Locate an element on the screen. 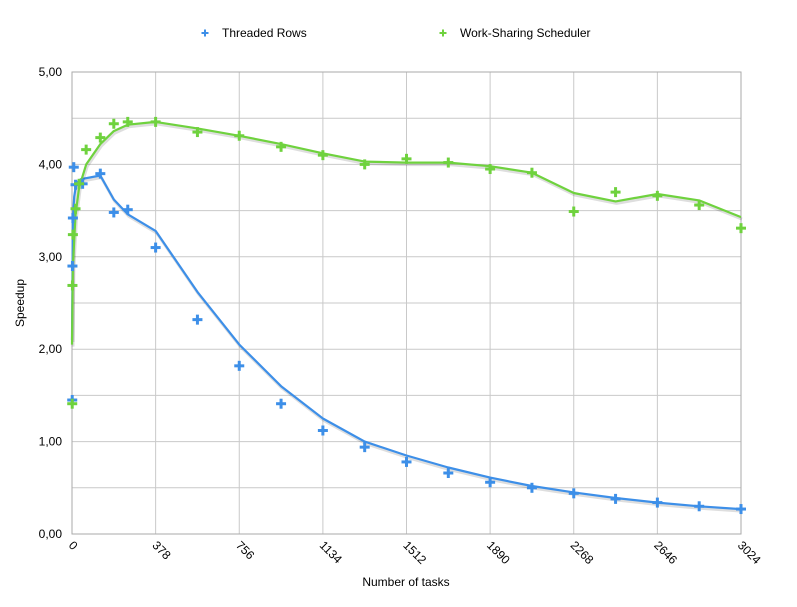 The width and height of the screenshot is (797, 607). y-tick-label: 4,00 is located at coordinates (51, 164).